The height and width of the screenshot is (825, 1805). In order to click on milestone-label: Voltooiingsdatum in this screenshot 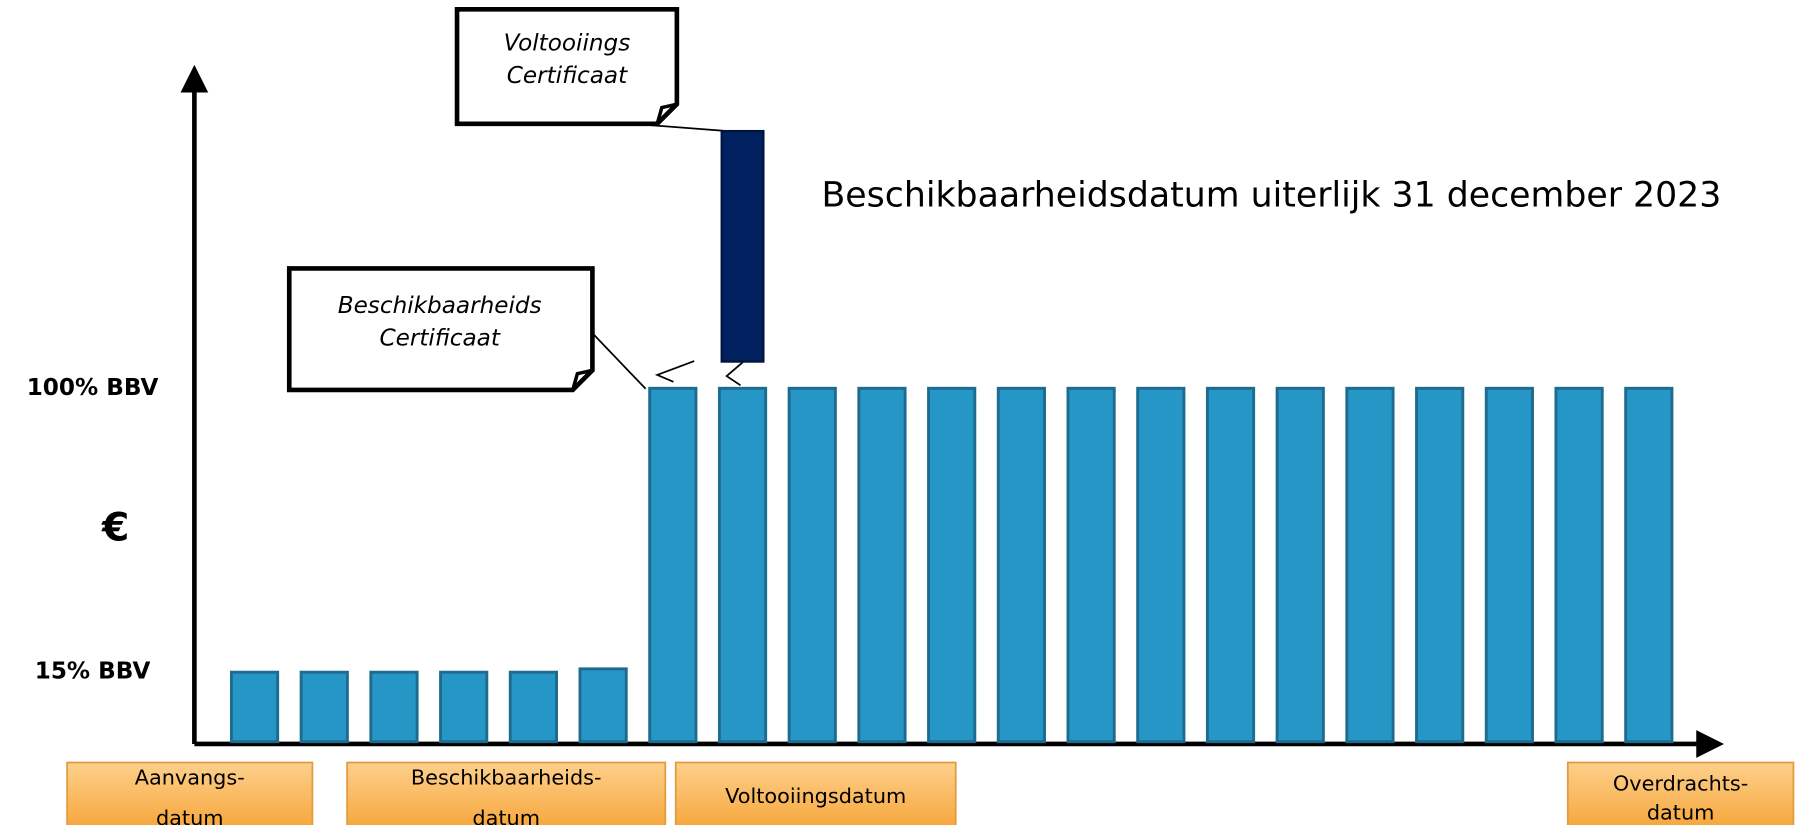, I will do `click(815, 796)`.